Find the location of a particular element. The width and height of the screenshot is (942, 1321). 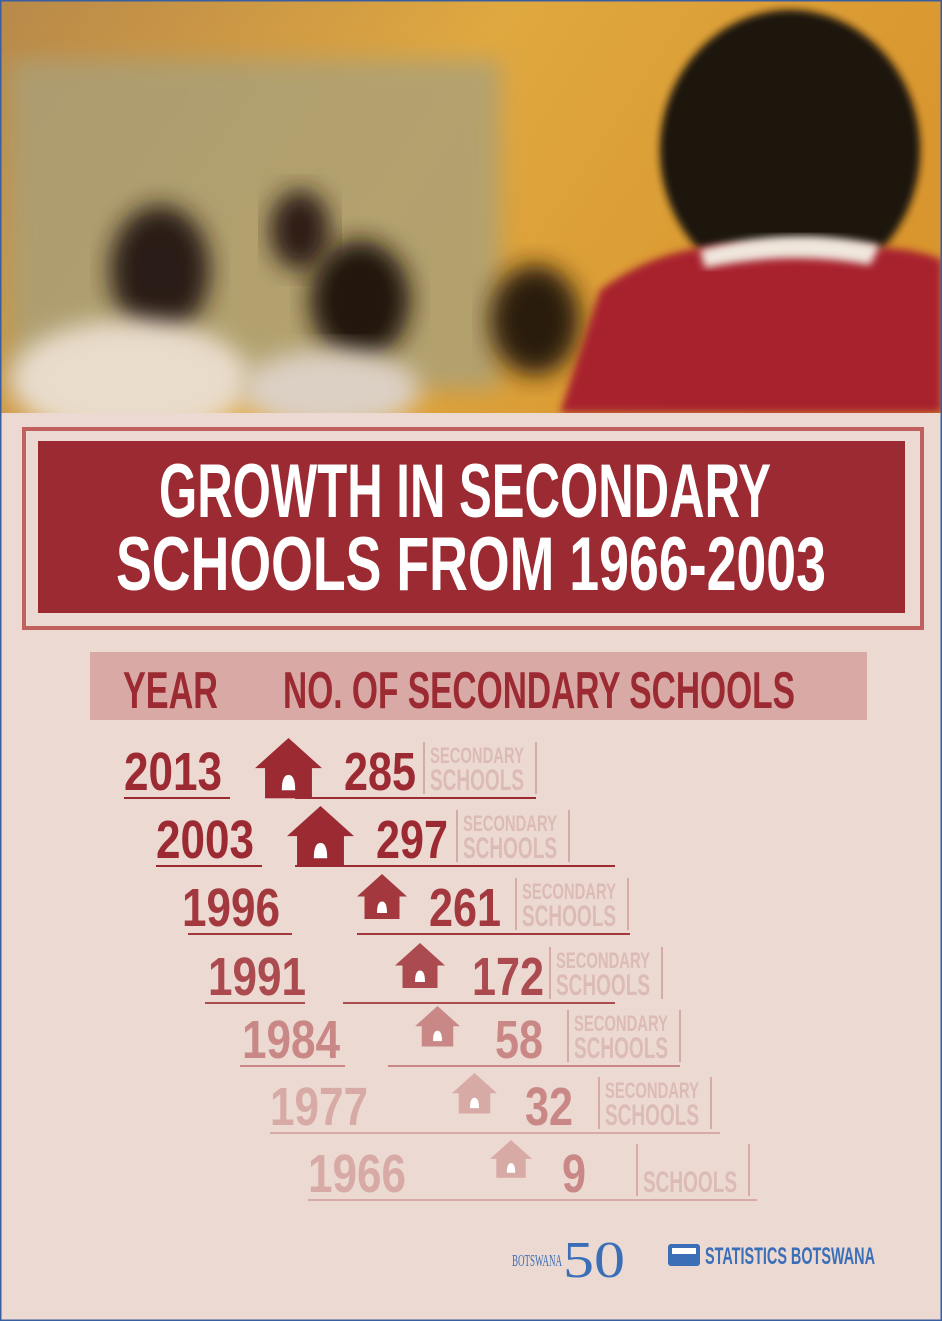

logo-botswana-50: BOTSWANA 50 is located at coordinates (568, 1260).